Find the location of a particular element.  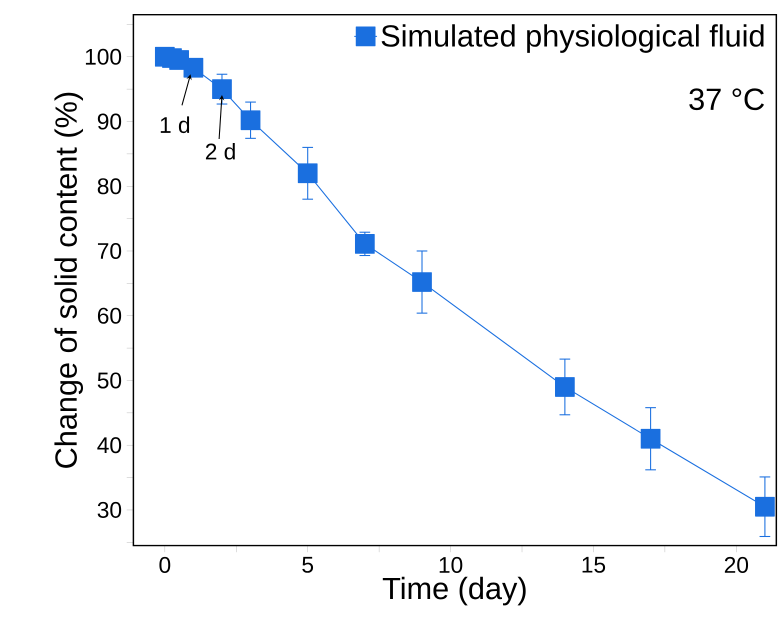

y-tick-label: 100 is located at coordinates (104, 56).